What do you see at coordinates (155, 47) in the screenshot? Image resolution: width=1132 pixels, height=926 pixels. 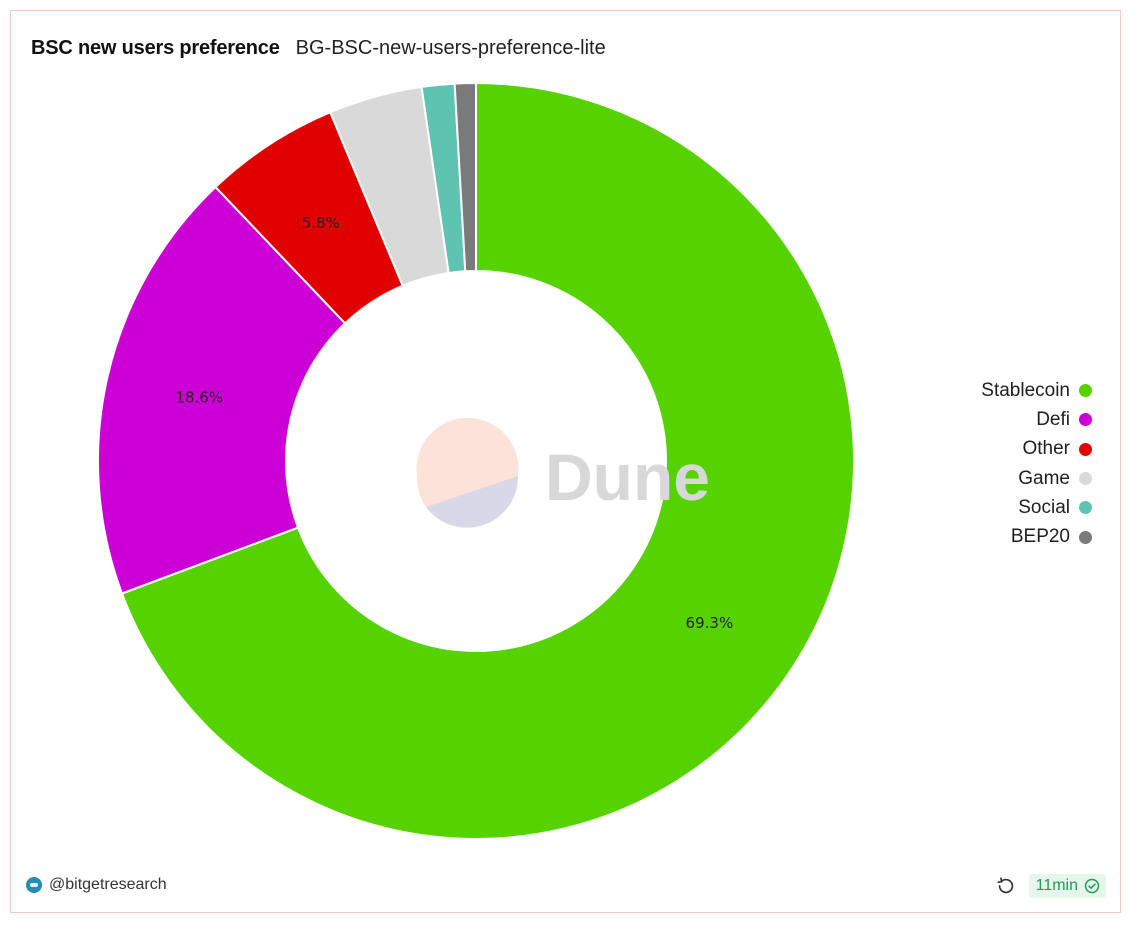 I see `chart-title: BSC new users preference` at bounding box center [155, 47].